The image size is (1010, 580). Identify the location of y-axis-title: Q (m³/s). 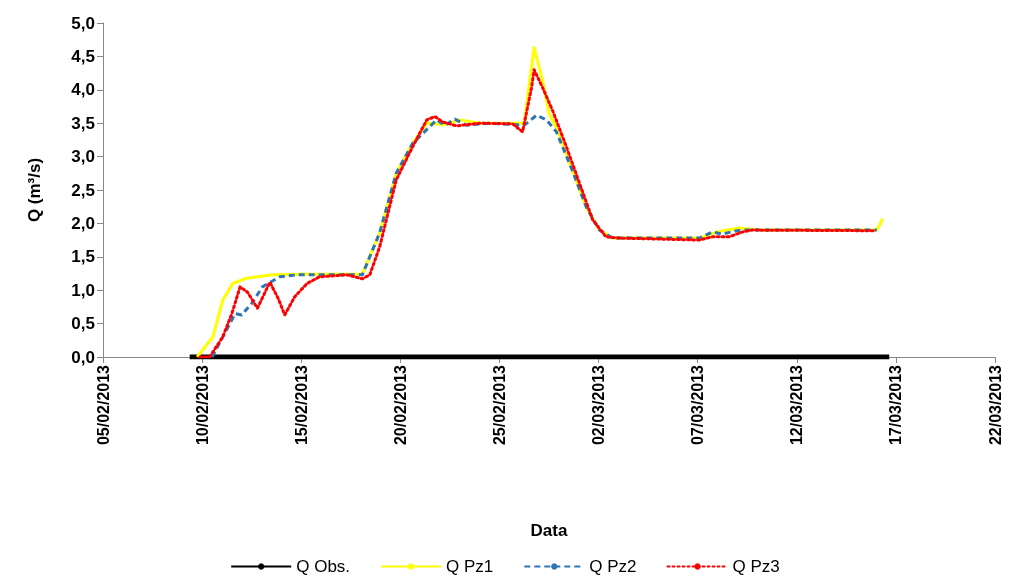
(34, 190).